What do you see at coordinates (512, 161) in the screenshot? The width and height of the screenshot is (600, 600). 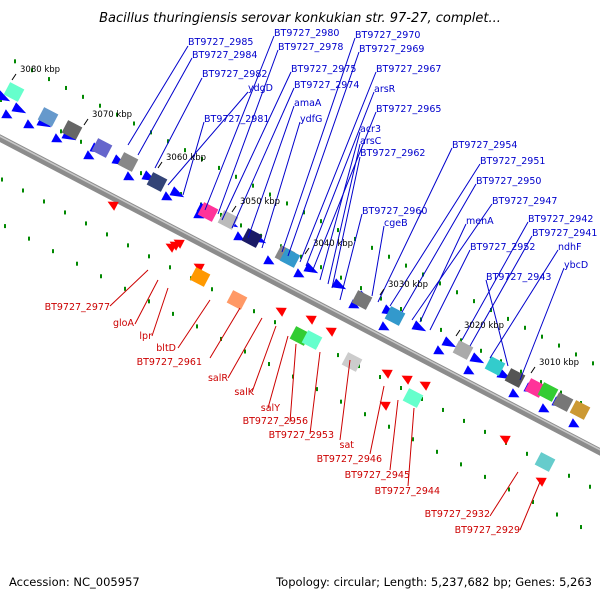 I see `gene-label-top: BT9727_2951` at bounding box center [512, 161].